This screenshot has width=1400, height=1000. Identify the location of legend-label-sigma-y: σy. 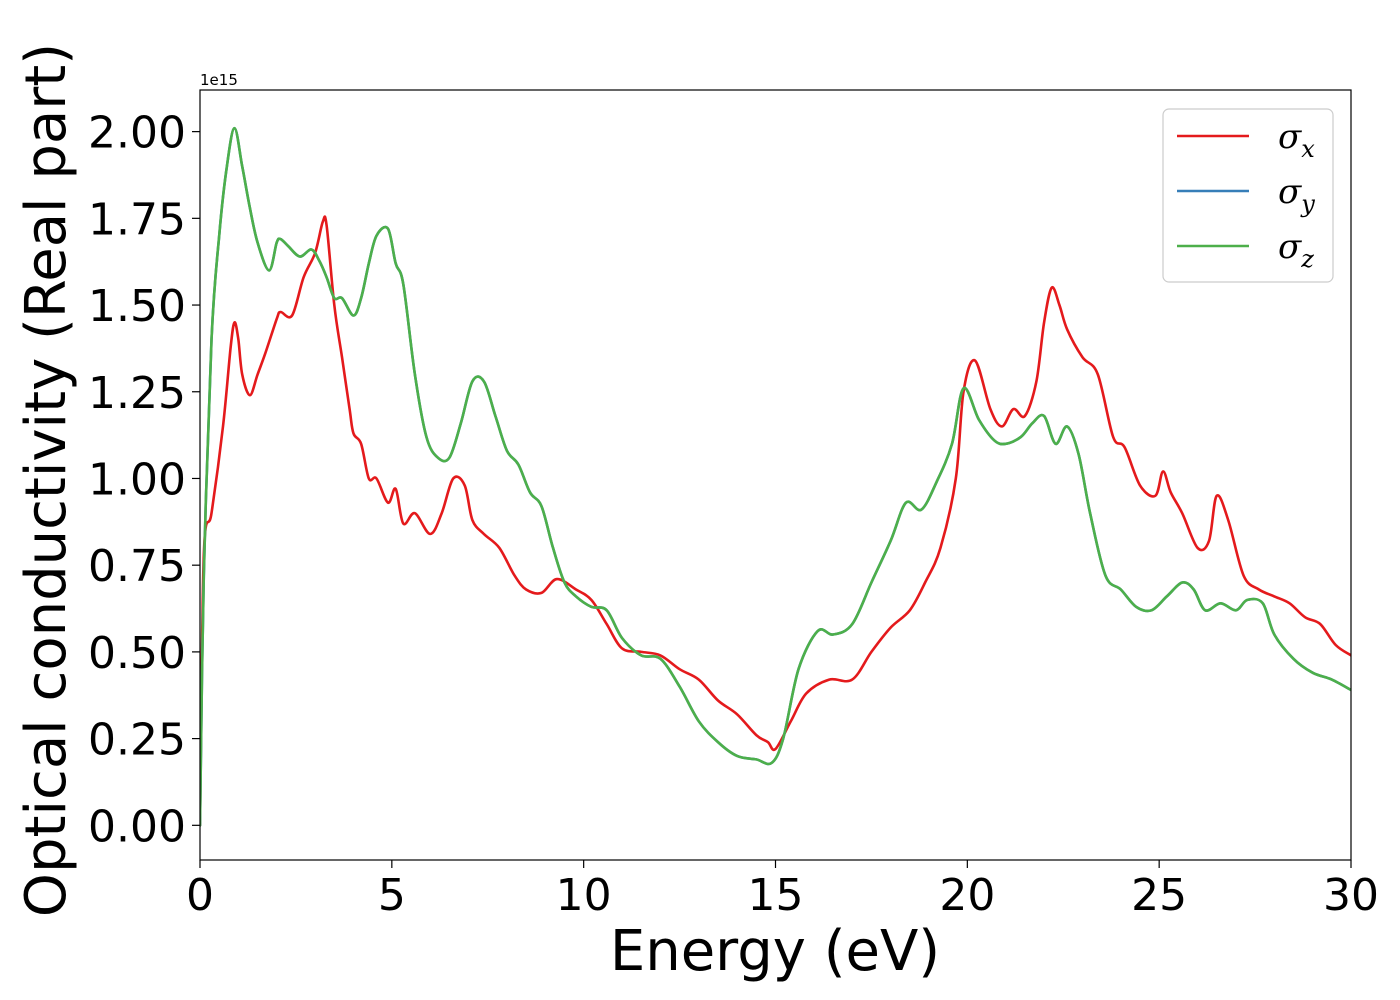
(1296, 195).